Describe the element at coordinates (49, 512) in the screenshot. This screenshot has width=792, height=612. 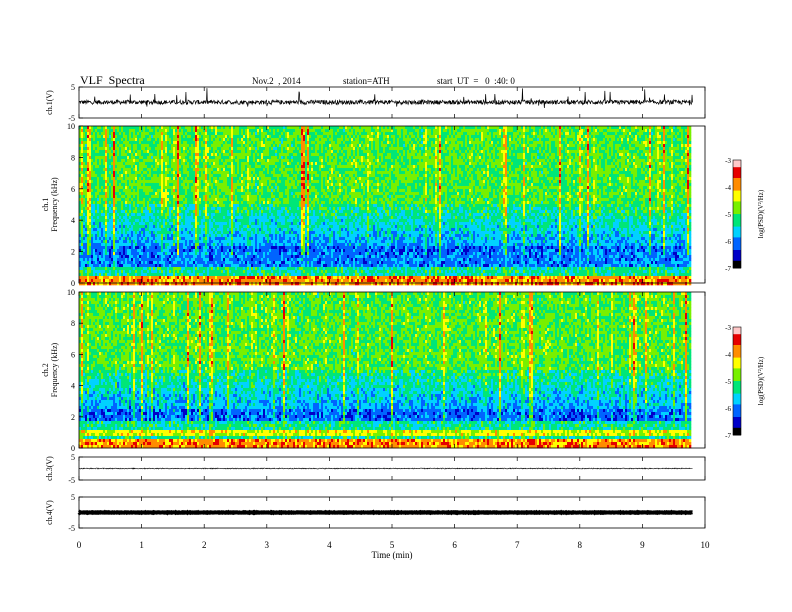
I see `y-axis-label: ch.4(V)` at that location.